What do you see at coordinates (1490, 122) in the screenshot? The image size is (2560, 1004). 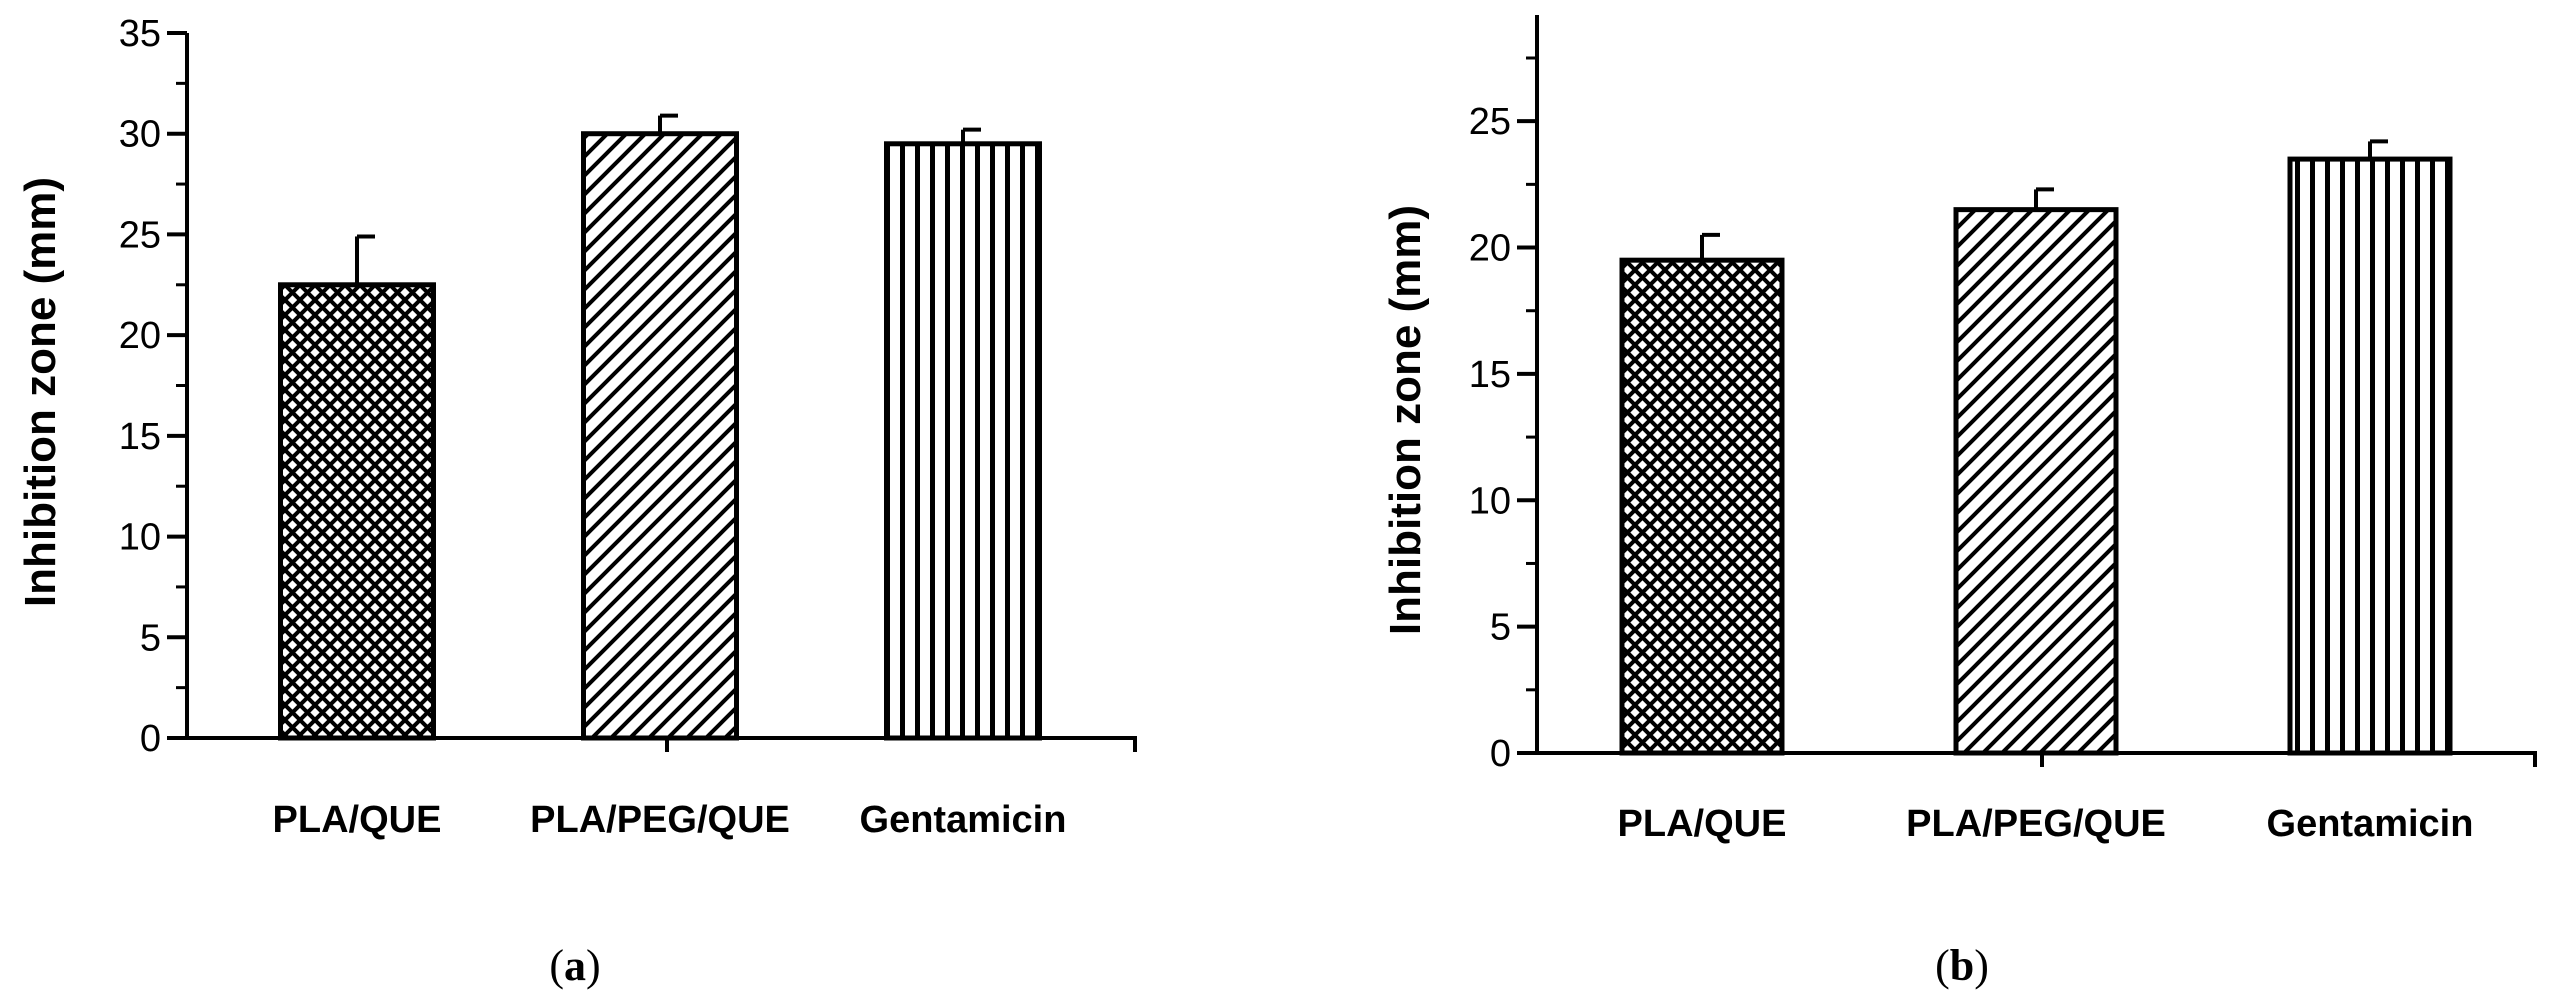 I see `y-tick-label-b-5: 25` at bounding box center [1490, 122].